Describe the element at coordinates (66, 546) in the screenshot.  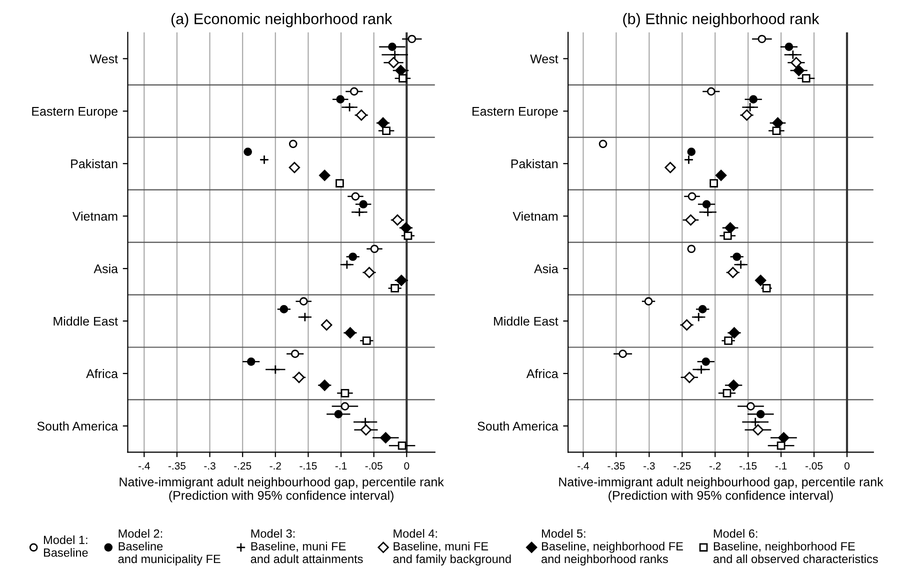
I see `legend-label: Model 1: Baseline` at that location.